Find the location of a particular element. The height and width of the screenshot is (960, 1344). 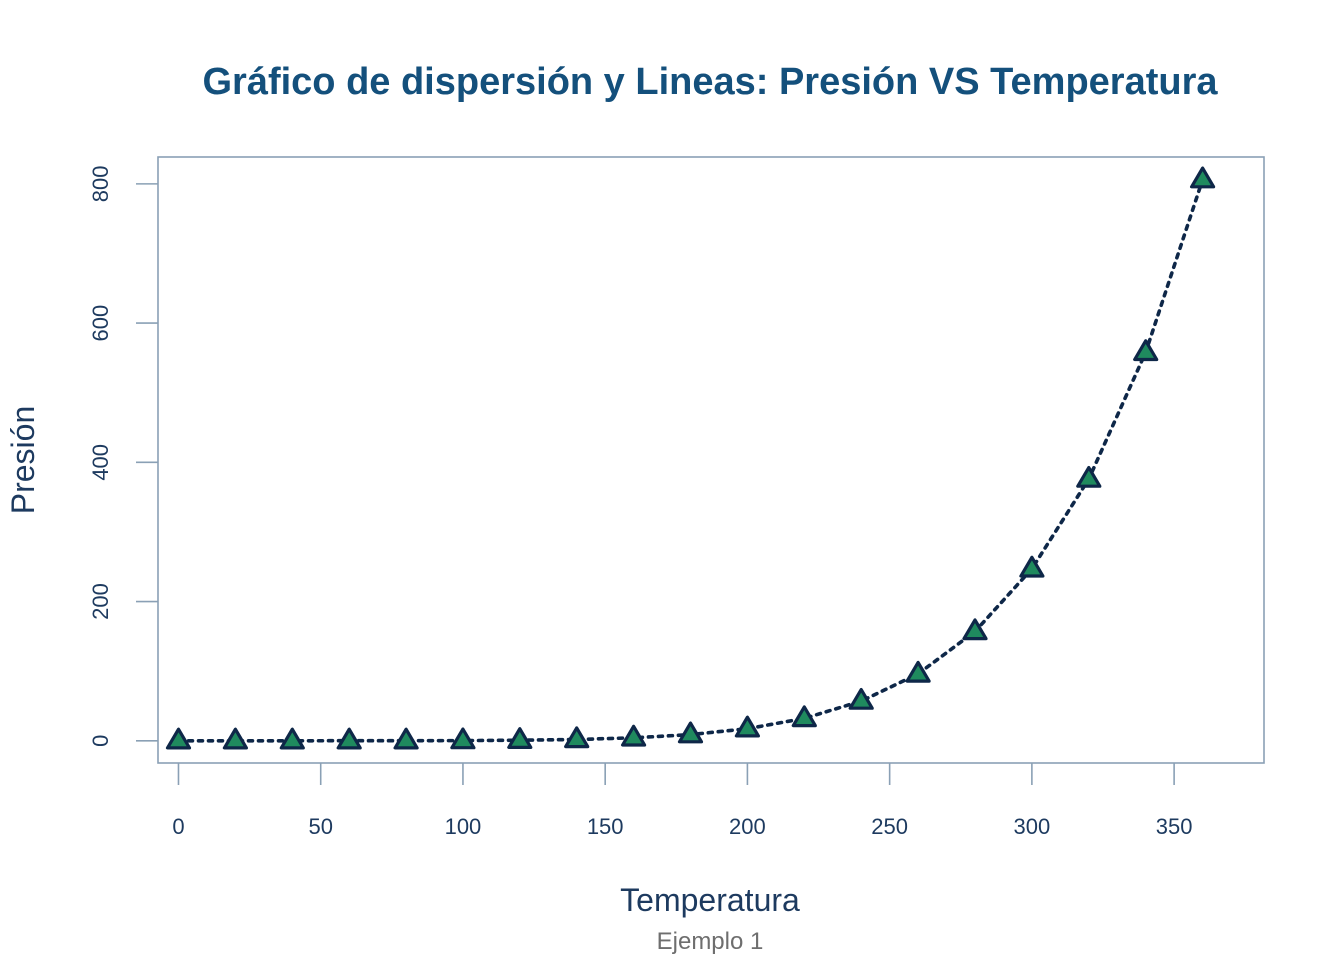

y-tick-label-0: 0 is located at coordinates (100, 741).